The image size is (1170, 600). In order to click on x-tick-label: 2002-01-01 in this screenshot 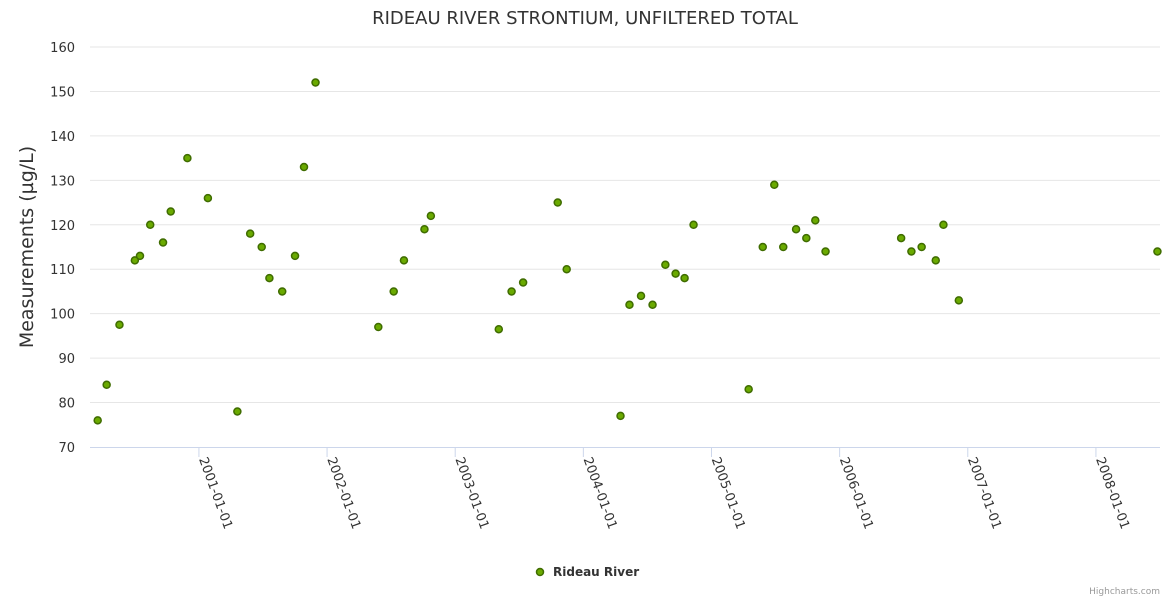, I will do `click(343, 493)`.